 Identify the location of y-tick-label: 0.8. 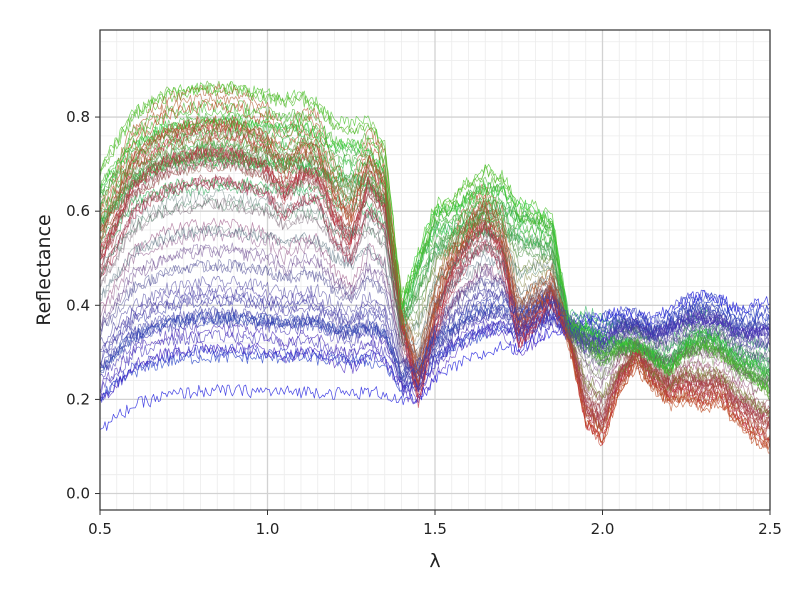
(78, 117).